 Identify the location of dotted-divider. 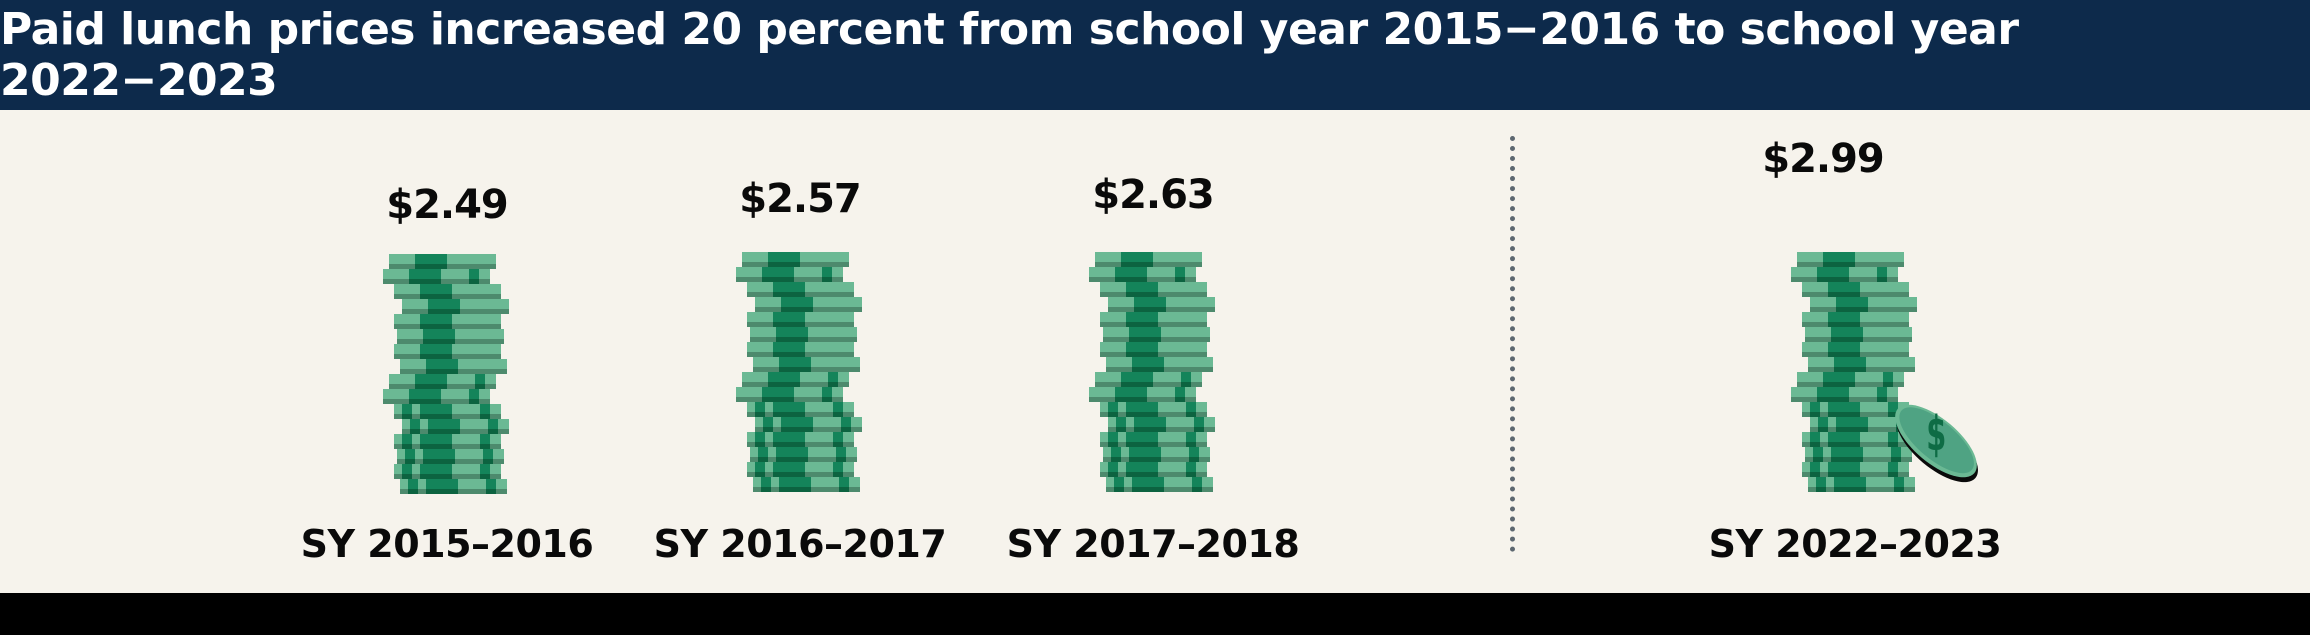
(1512, 344).